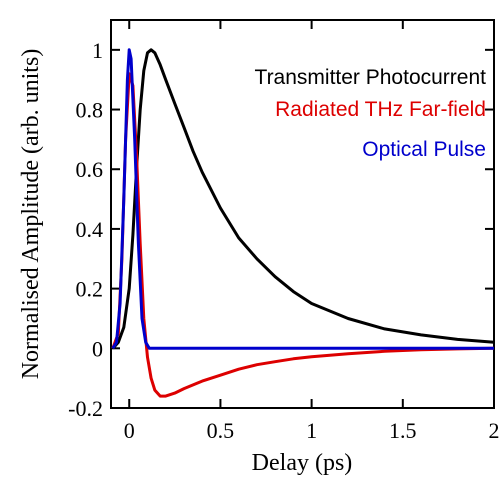  What do you see at coordinates (90, 110) in the screenshot?
I see `y-tick-label: 0.8` at bounding box center [90, 110].